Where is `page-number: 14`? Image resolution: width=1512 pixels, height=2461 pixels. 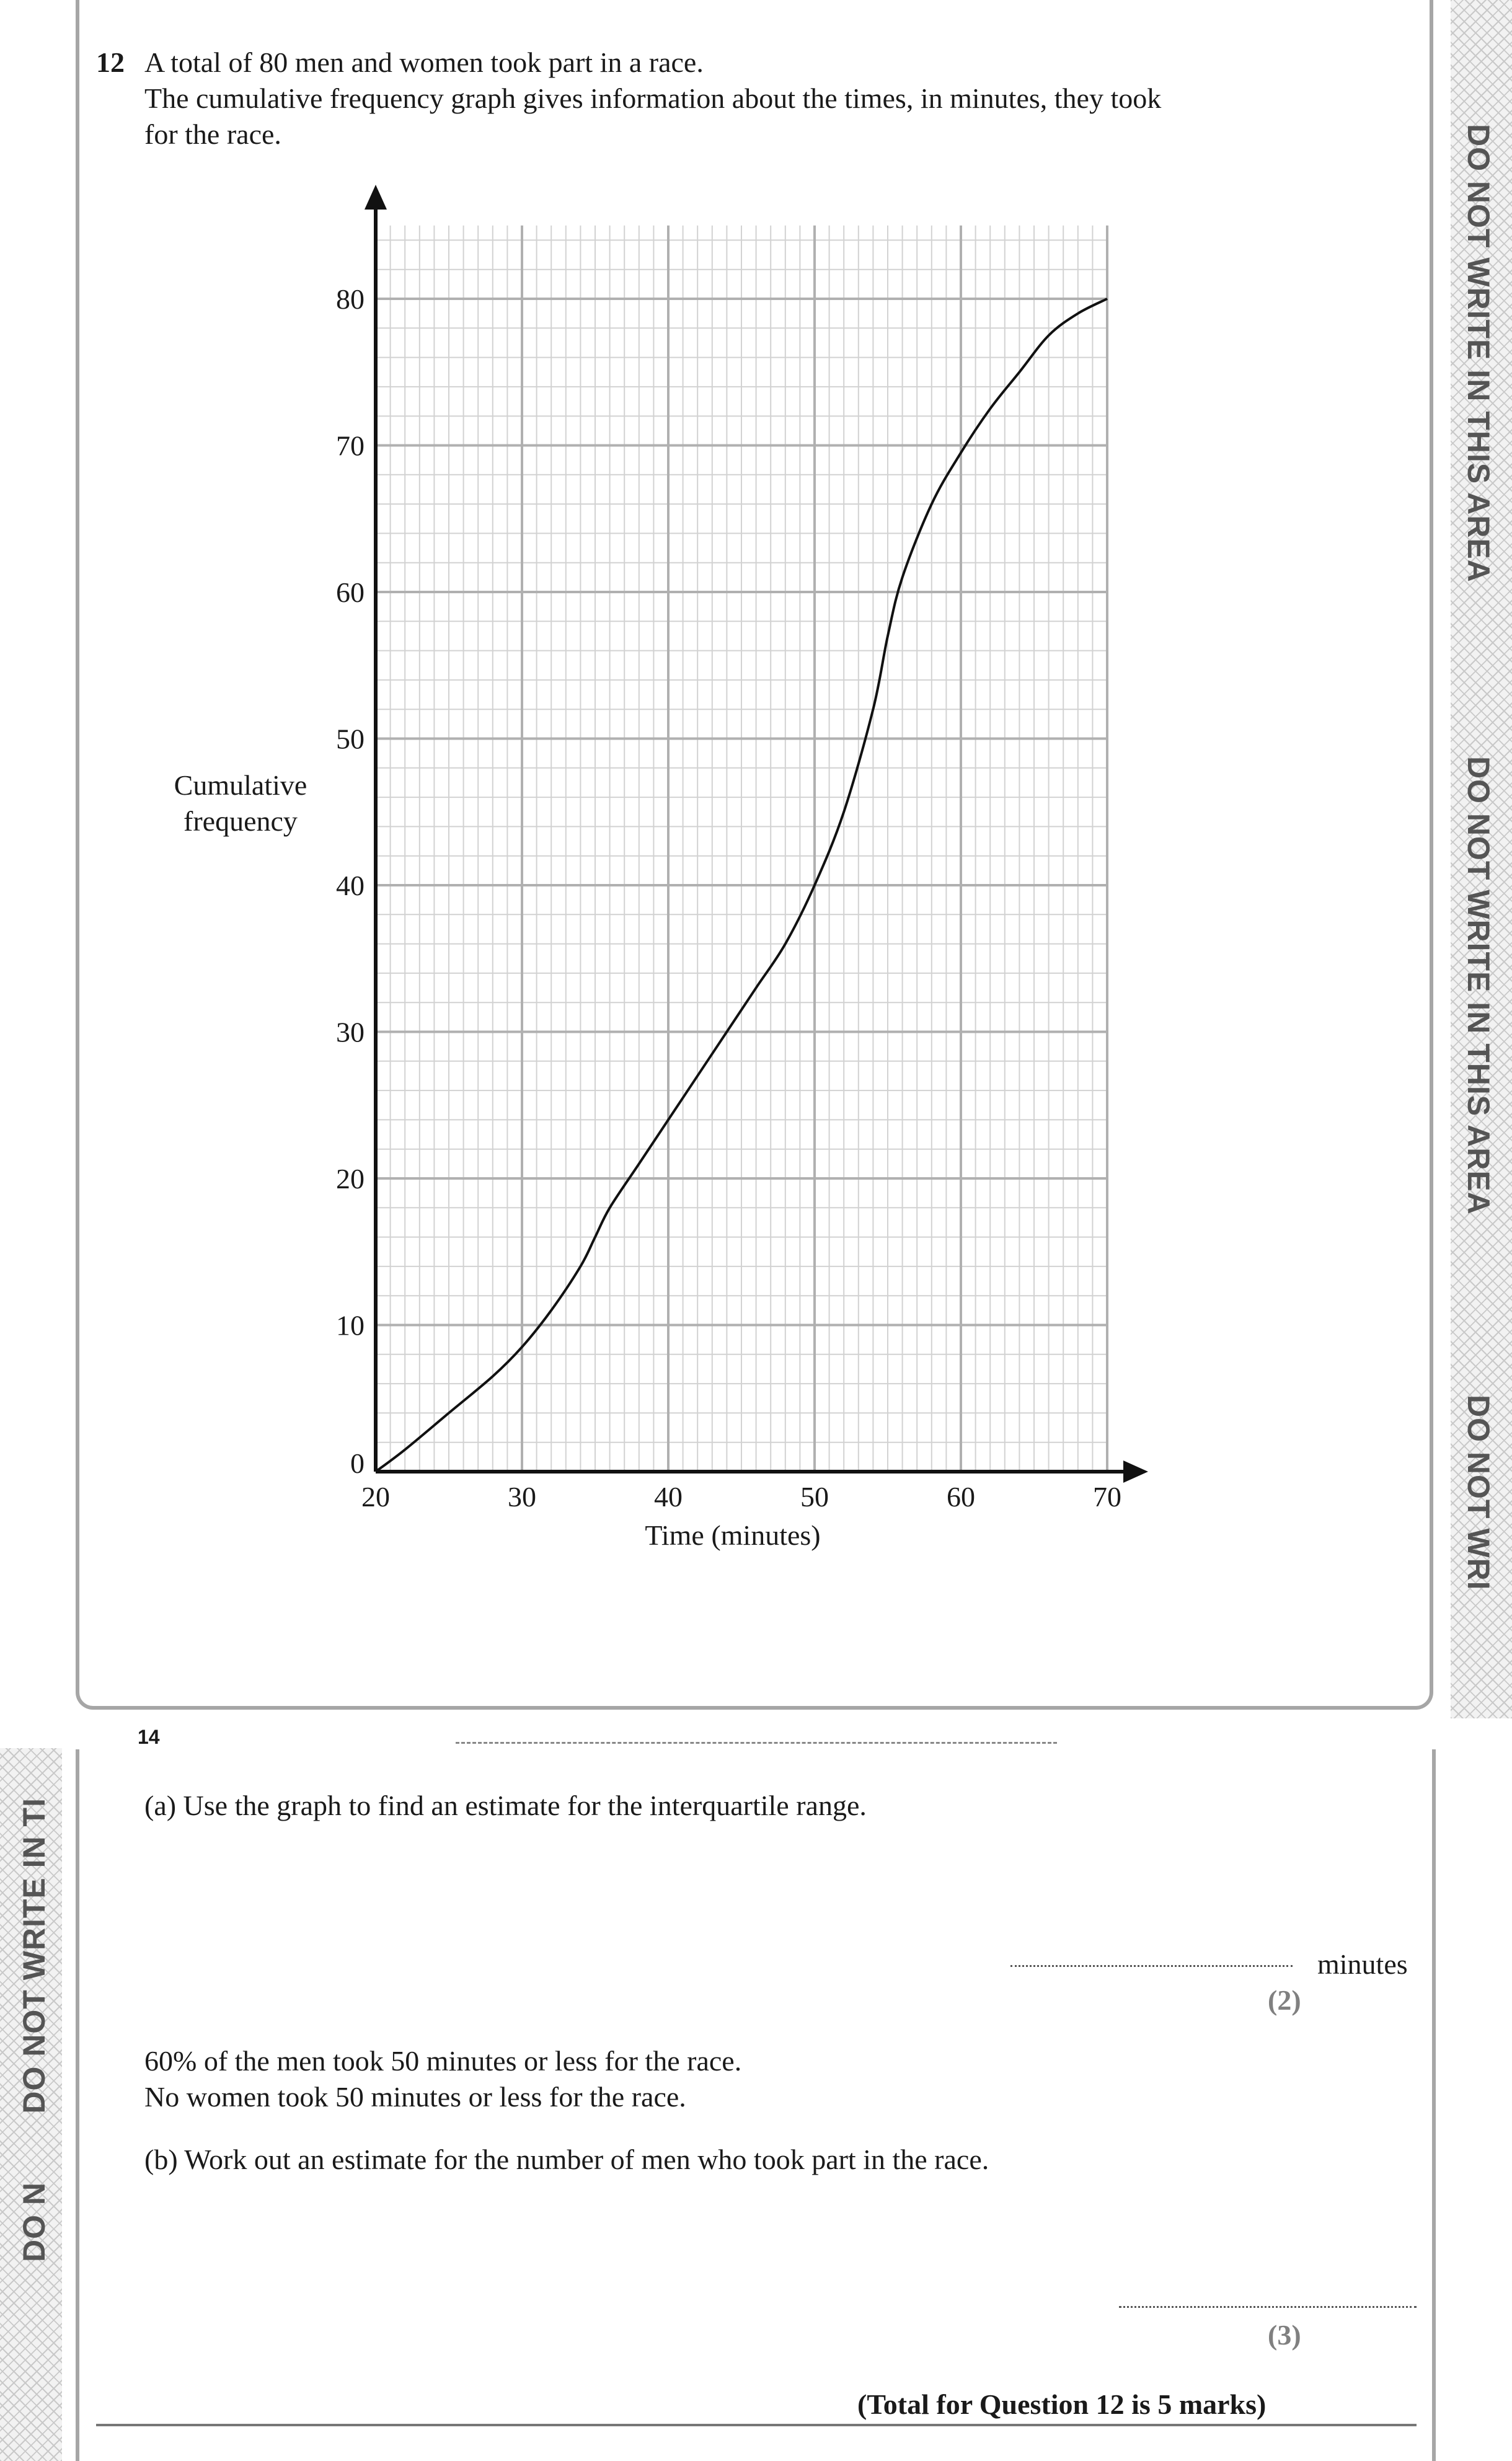 page-number: 14 is located at coordinates (149, 1737).